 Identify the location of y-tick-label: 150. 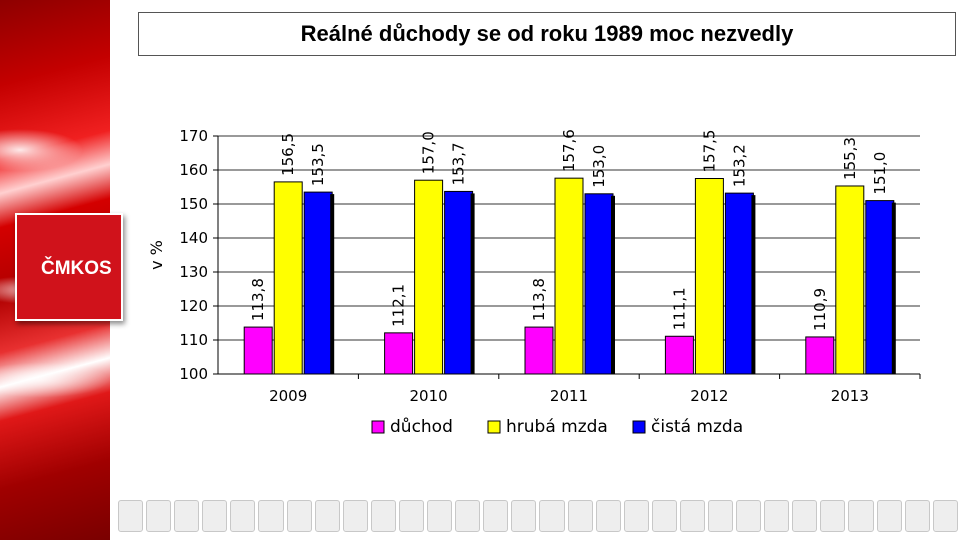
(193, 204).